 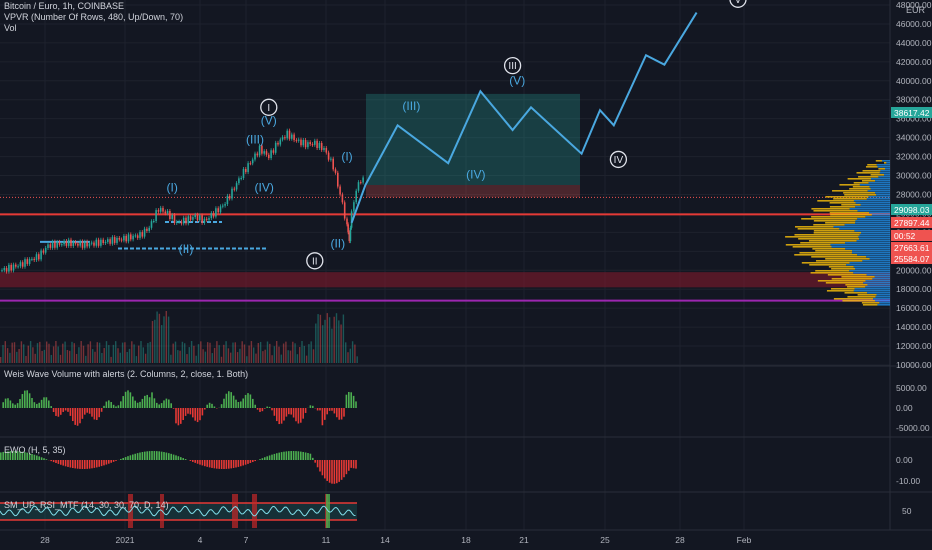 I want to click on price-tick-label: 18000.00, so click(x=914, y=289).